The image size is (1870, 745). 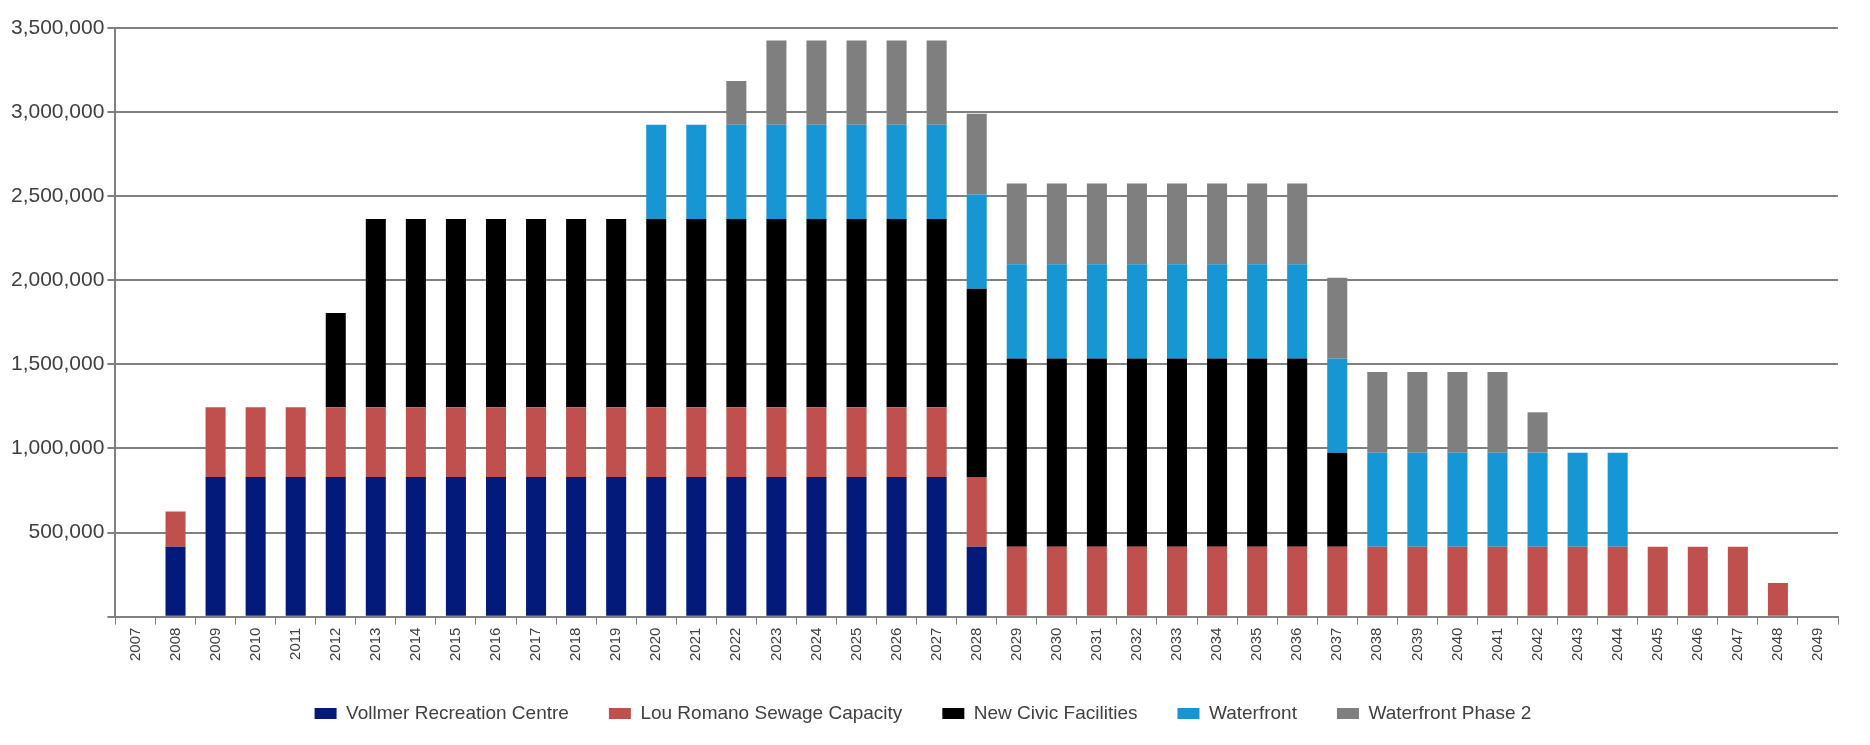 I want to click on x-tick-label: 2021, so click(x=695, y=644).